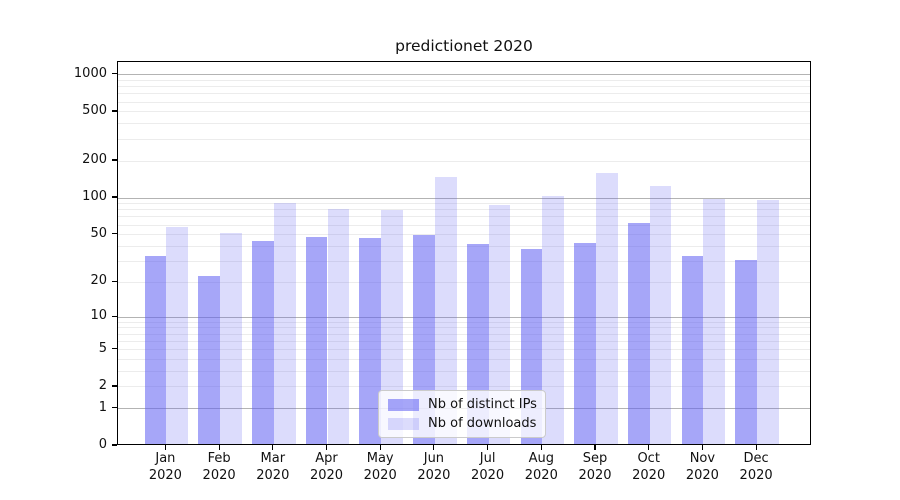 The width and height of the screenshot is (900, 500). Describe the element at coordinates (98, 281) in the screenshot. I see `y-axis-tick-label: 20` at that location.